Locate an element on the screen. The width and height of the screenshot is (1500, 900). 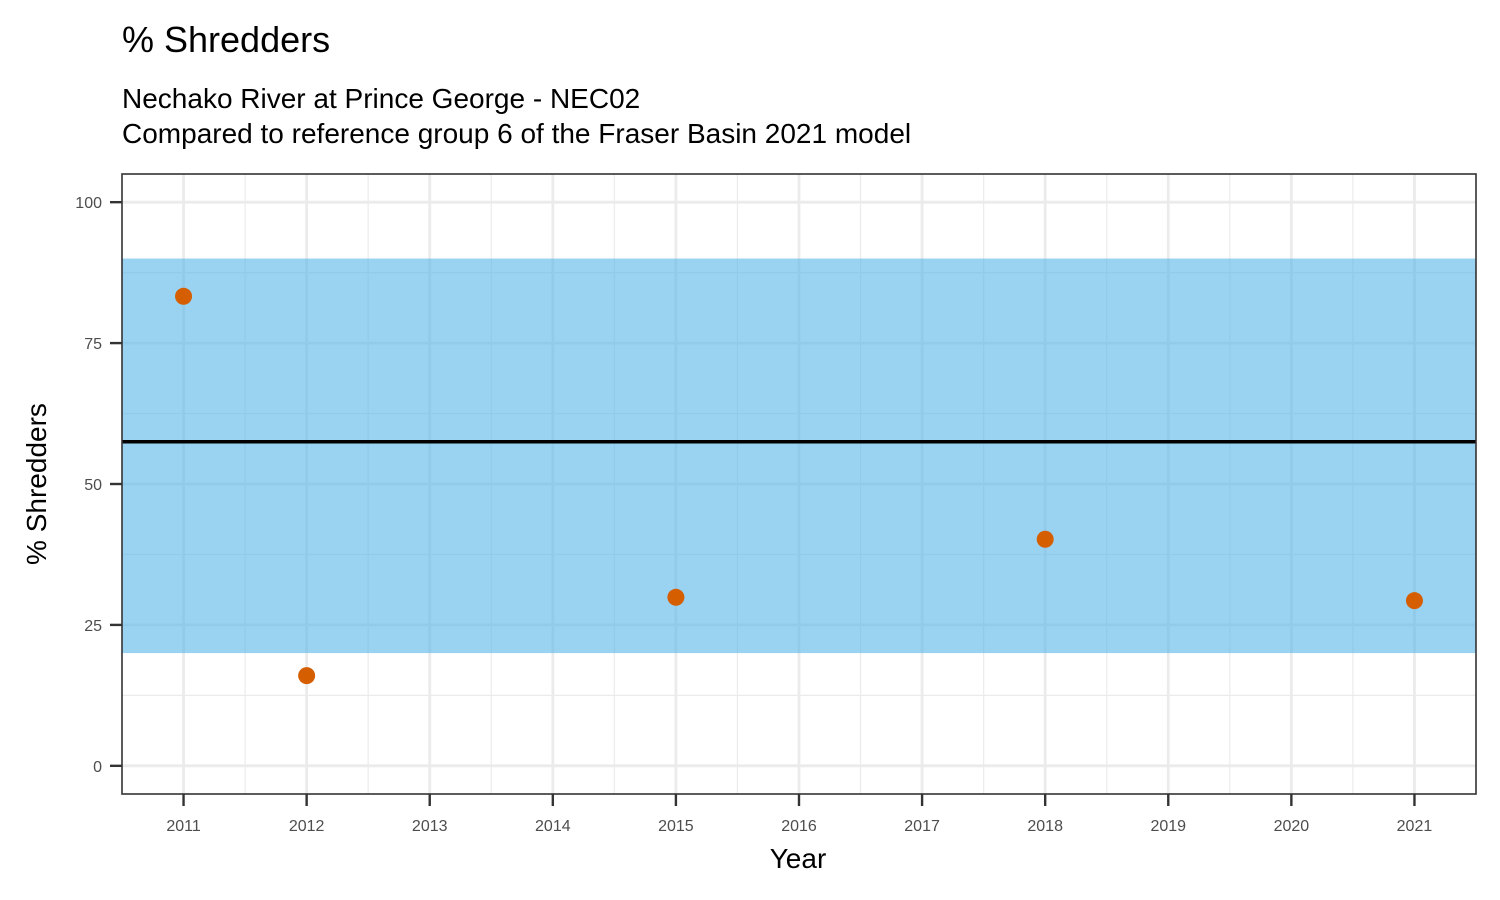
x-tick-label: 2011 is located at coordinates (183, 826).